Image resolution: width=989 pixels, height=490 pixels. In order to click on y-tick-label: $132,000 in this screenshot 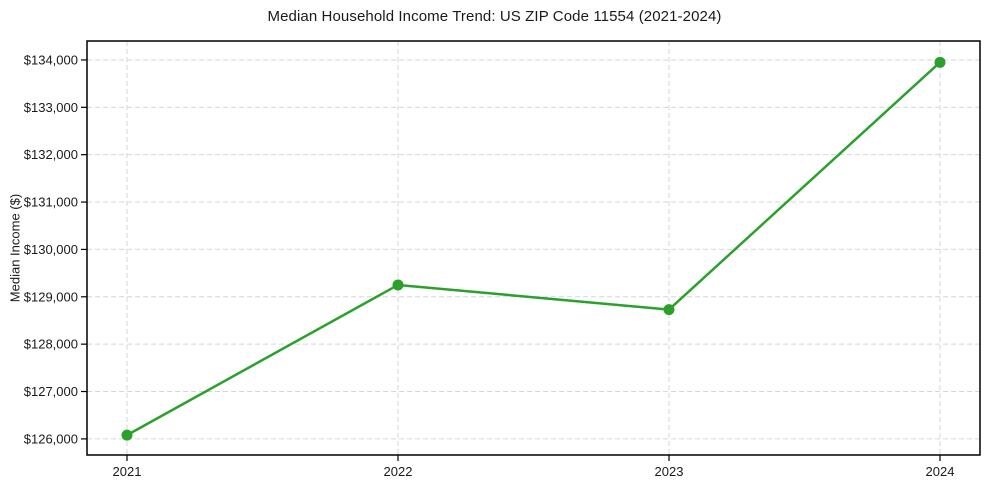, I will do `click(51, 154)`.